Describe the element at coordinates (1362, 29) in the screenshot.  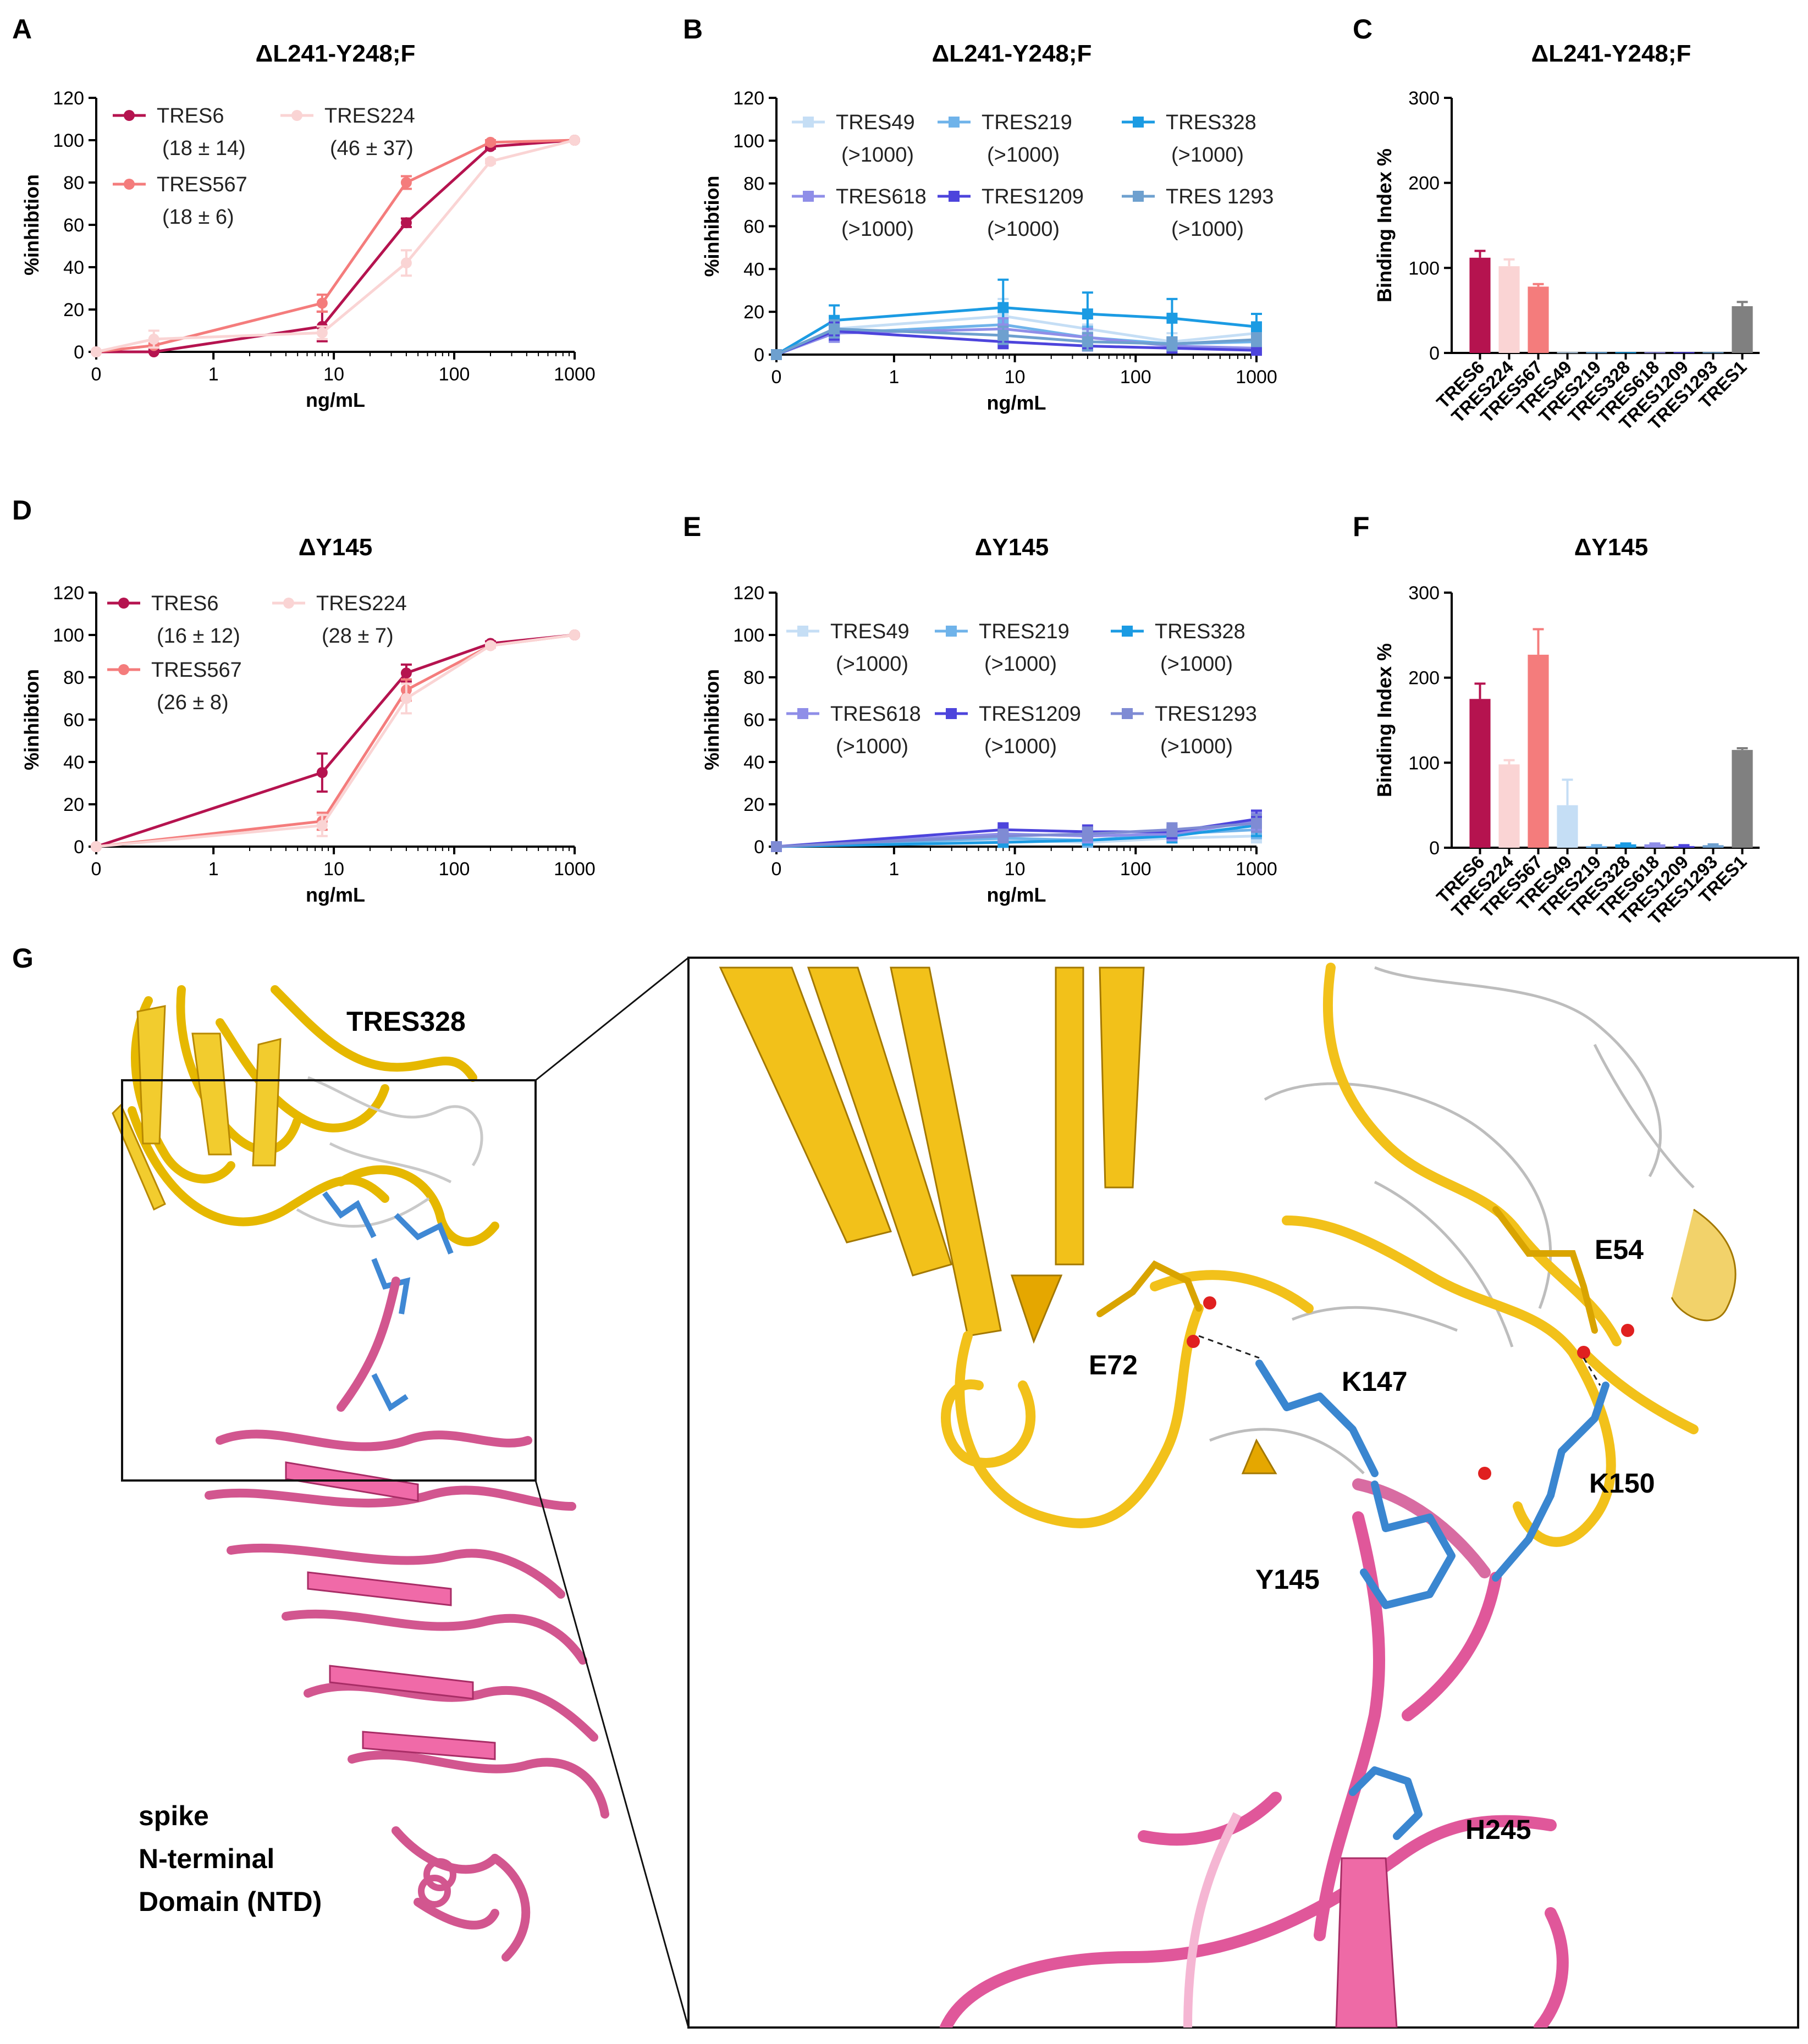
I see `panel-label-c: C` at that location.